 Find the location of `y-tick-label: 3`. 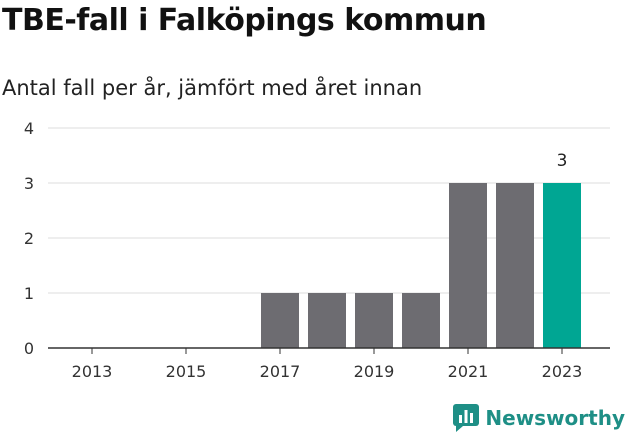

y-tick-label: 3 is located at coordinates (29, 183).